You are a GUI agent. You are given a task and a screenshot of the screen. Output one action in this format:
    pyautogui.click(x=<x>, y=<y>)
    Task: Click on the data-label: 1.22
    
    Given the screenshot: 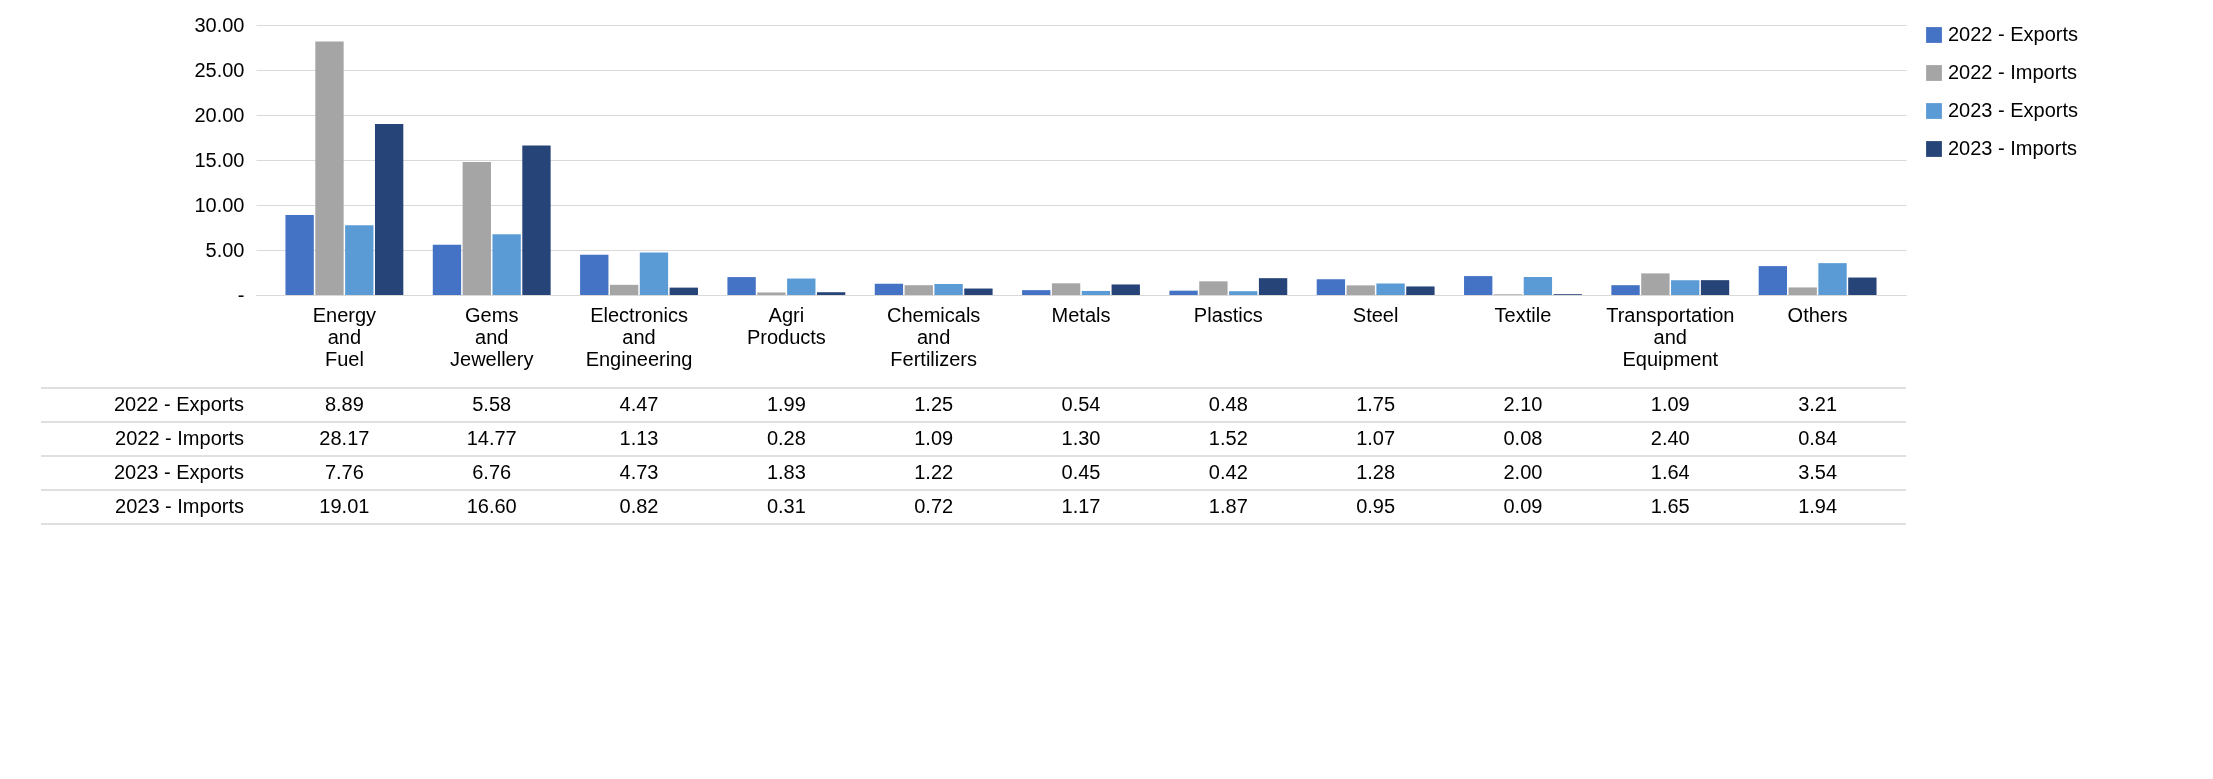 What is the action you would take?
    pyautogui.click(x=934, y=472)
    